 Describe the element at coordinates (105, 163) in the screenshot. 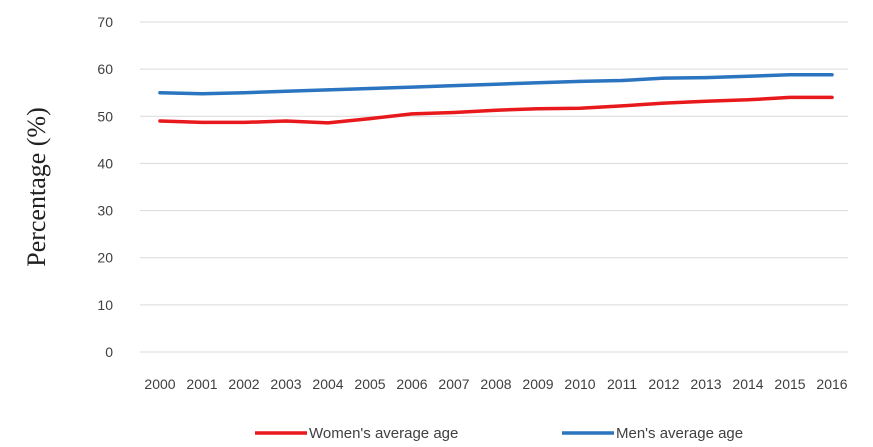

I see `y-tick-label: 40` at that location.